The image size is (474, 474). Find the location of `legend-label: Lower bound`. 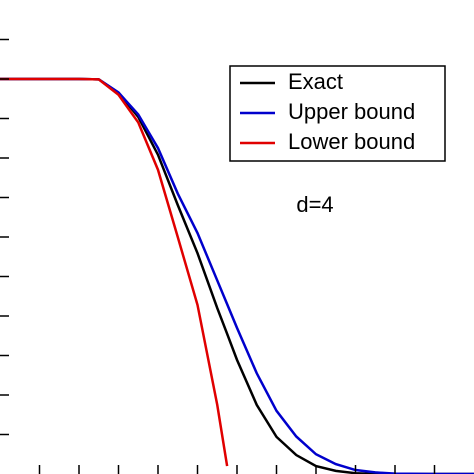

legend-label: Lower bound is located at coordinates (351, 141).